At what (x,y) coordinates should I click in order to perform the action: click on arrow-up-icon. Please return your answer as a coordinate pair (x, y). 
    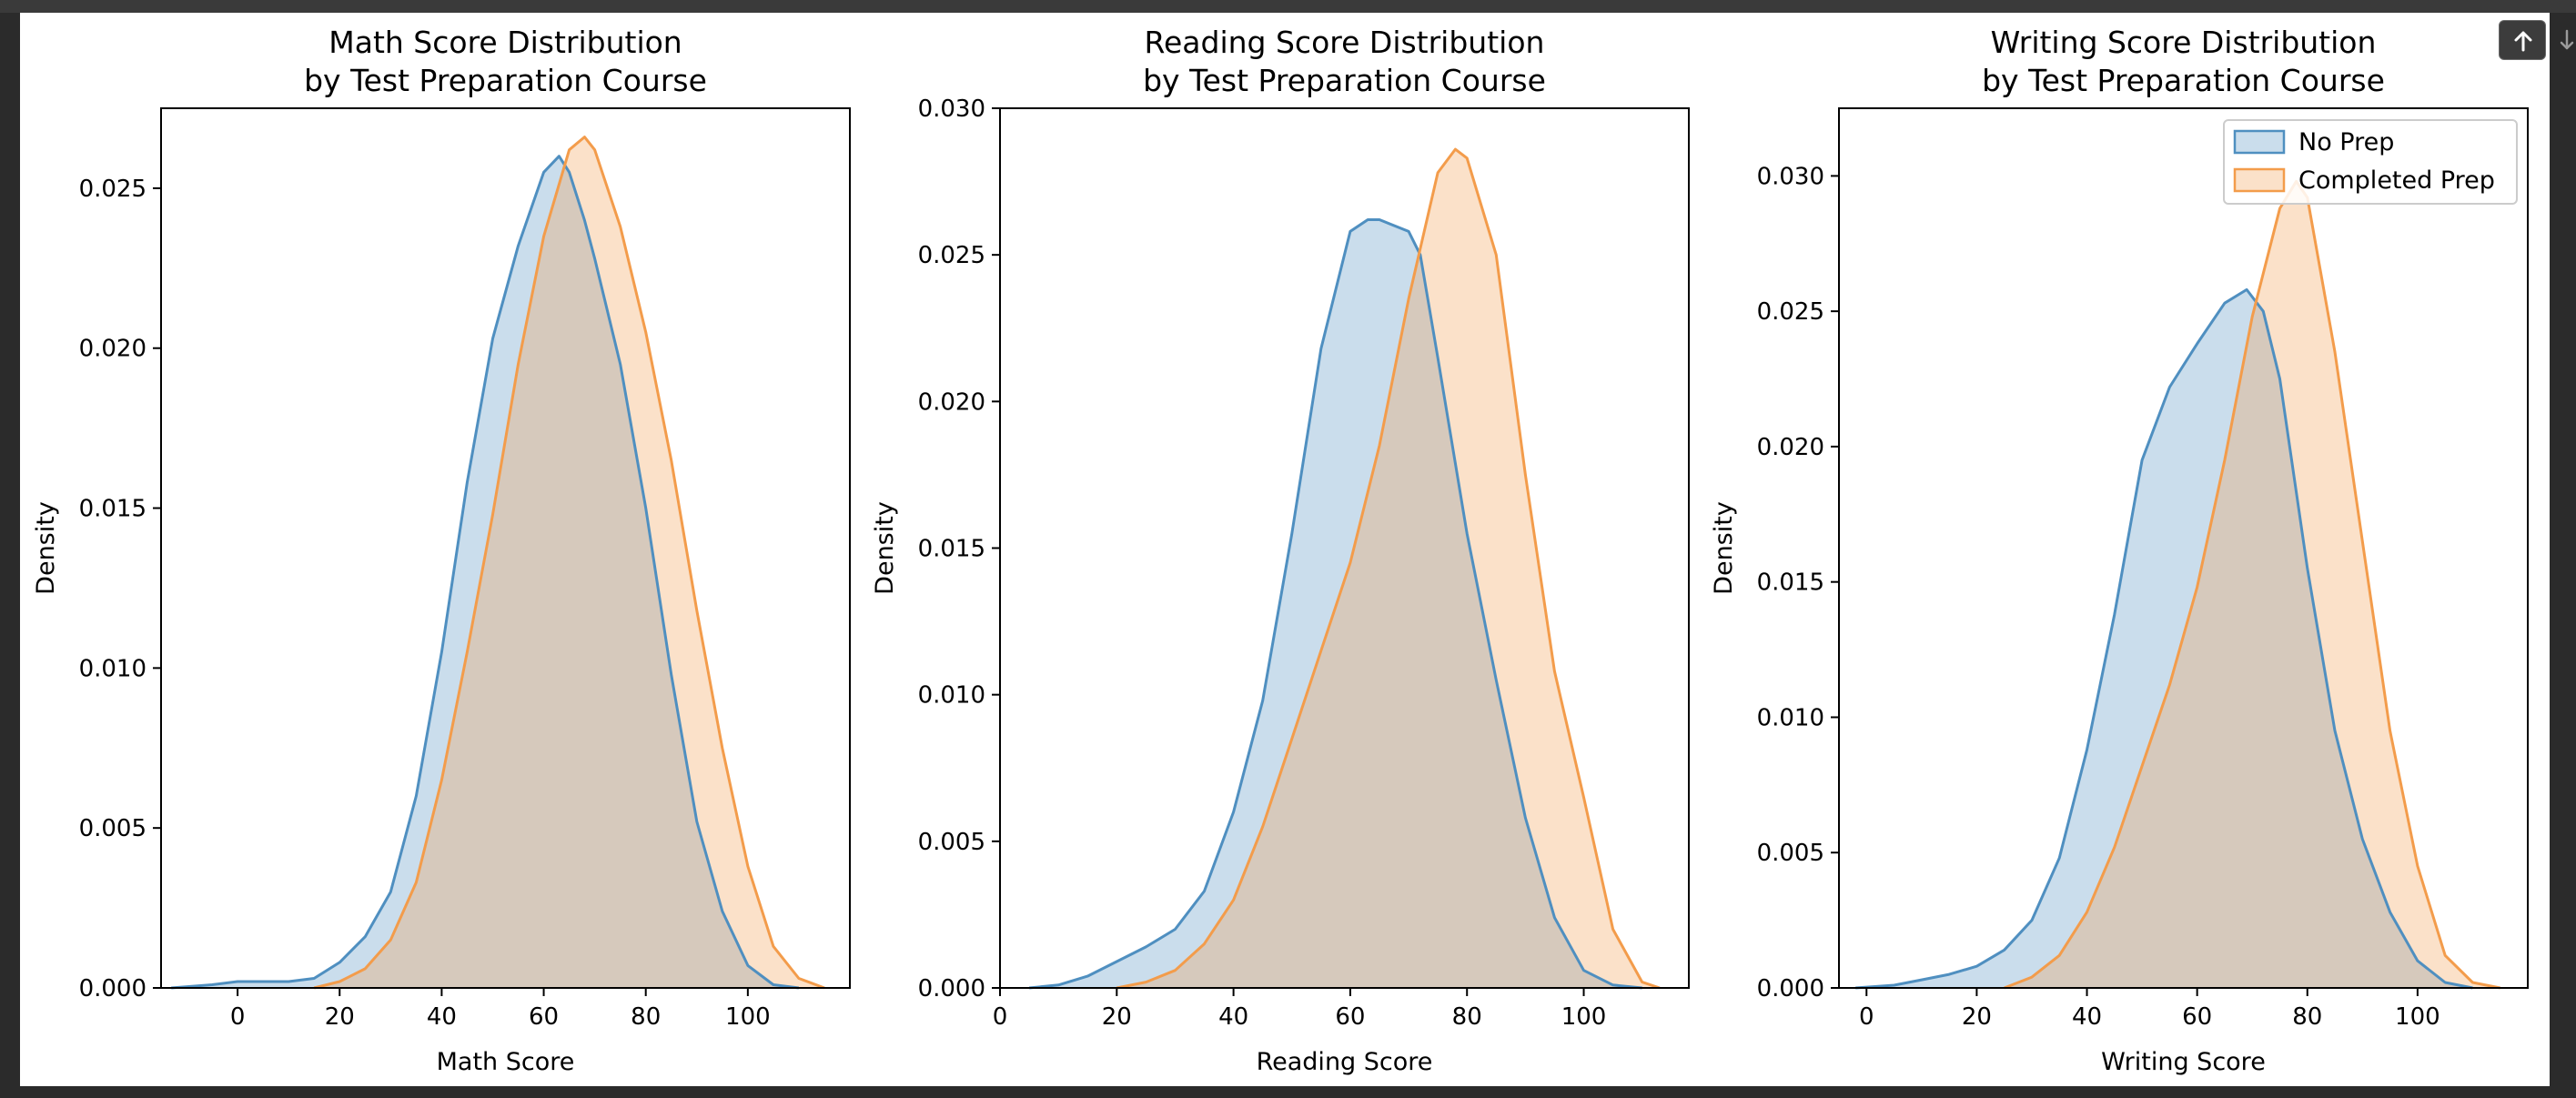
    Looking at the image, I should click on (2523, 42).